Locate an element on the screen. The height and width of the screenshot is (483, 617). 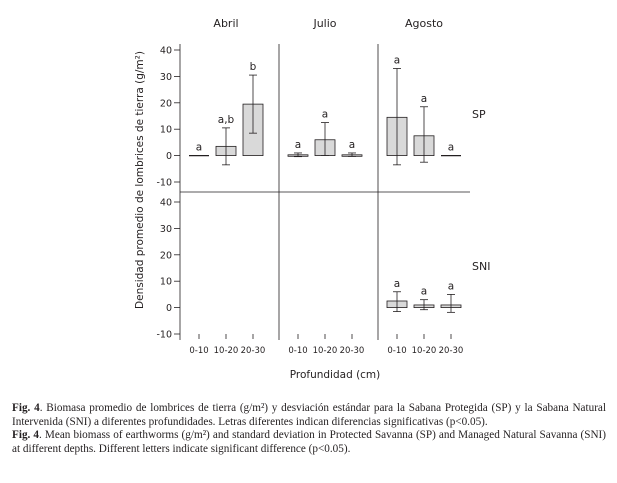
significance-letter: a,b is located at coordinates (226, 120).